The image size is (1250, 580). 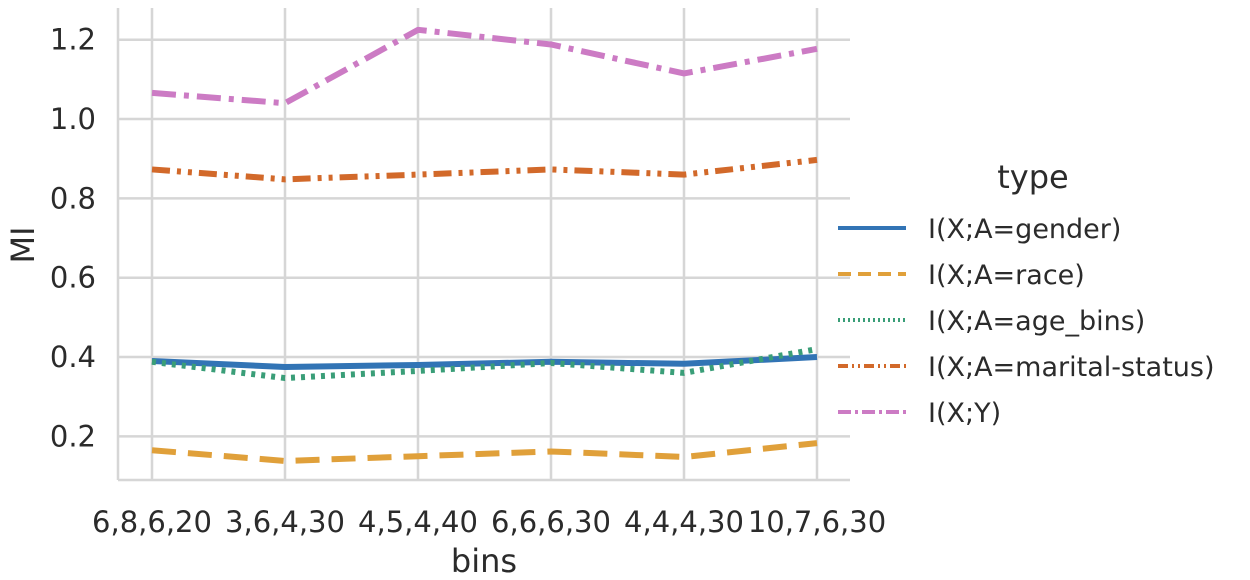 What do you see at coordinates (1032, 177) in the screenshot?
I see `legend-title: type` at bounding box center [1032, 177].